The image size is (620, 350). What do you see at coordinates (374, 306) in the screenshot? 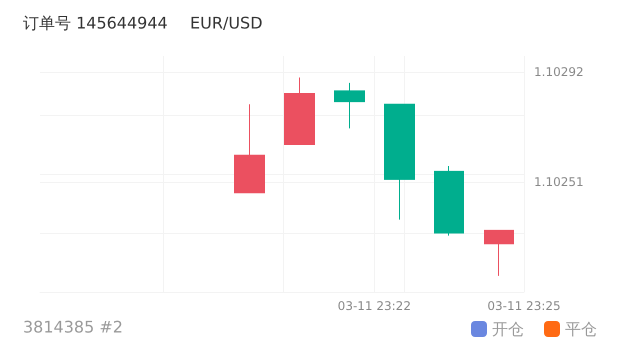
I see `x-tick-label: 03-11 23:22` at bounding box center [374, 306].